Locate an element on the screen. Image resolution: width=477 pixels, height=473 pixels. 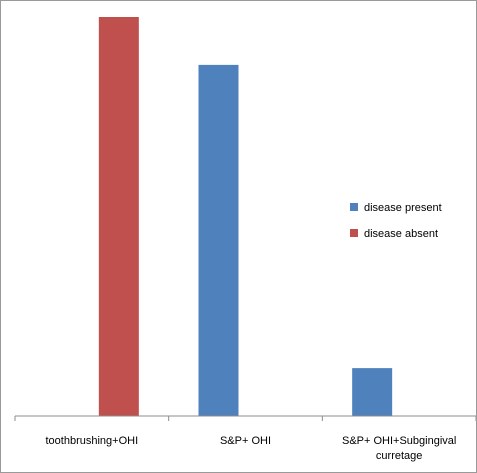
category-label: toothbrushing+OHI is located at coordinates (92, 441).